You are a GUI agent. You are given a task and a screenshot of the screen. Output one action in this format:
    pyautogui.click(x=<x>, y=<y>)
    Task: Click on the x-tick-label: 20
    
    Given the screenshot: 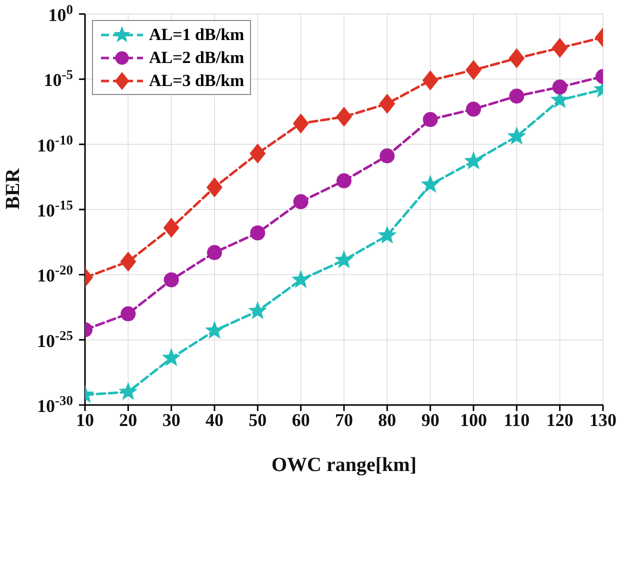 What is the action you would take?
    pyautogui.click(x=128, y=420)
    